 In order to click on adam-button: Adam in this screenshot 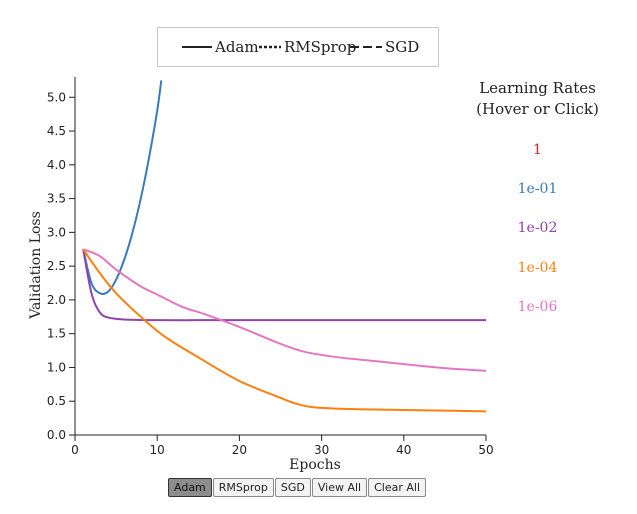, I will do `click(190, 487)`.